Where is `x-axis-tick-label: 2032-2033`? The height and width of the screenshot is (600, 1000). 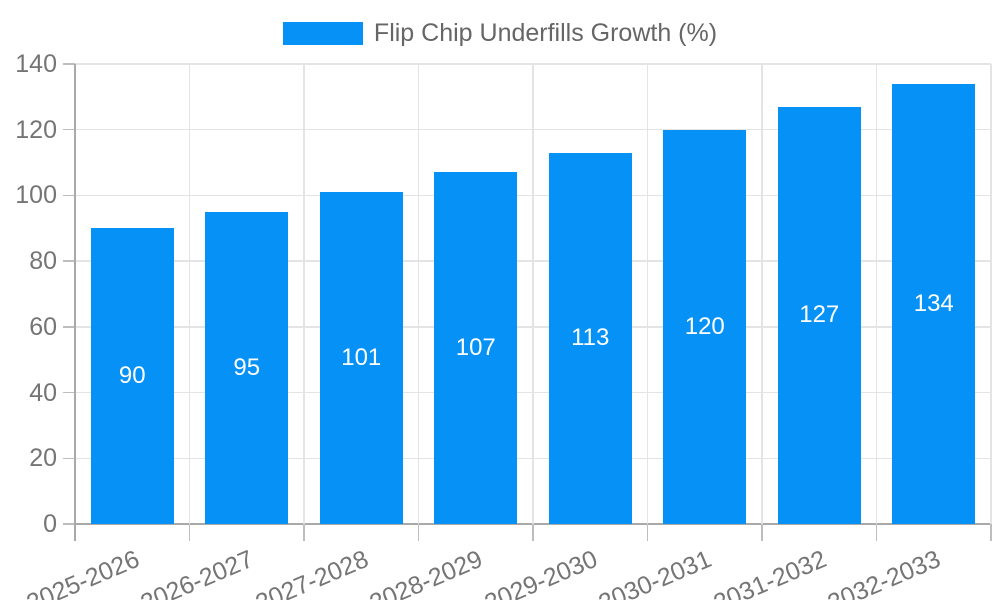
x-axis-tick-label: 2032-2033 is located at coordinates (789, 572).